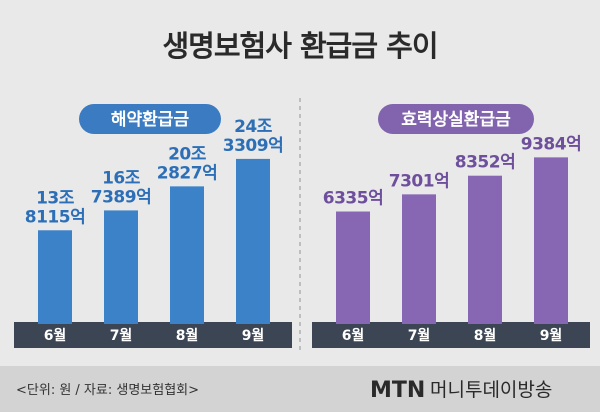 This screenshot has height=412, width=600. I want to click on left-value-label-4-2: 3309억, so click(253, 146).